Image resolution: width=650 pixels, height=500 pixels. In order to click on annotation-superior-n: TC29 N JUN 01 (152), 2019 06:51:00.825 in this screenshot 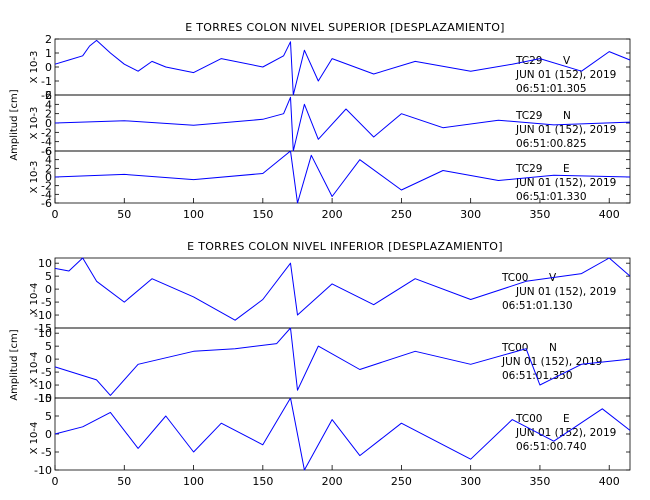, I will do `click(565, 130)`.